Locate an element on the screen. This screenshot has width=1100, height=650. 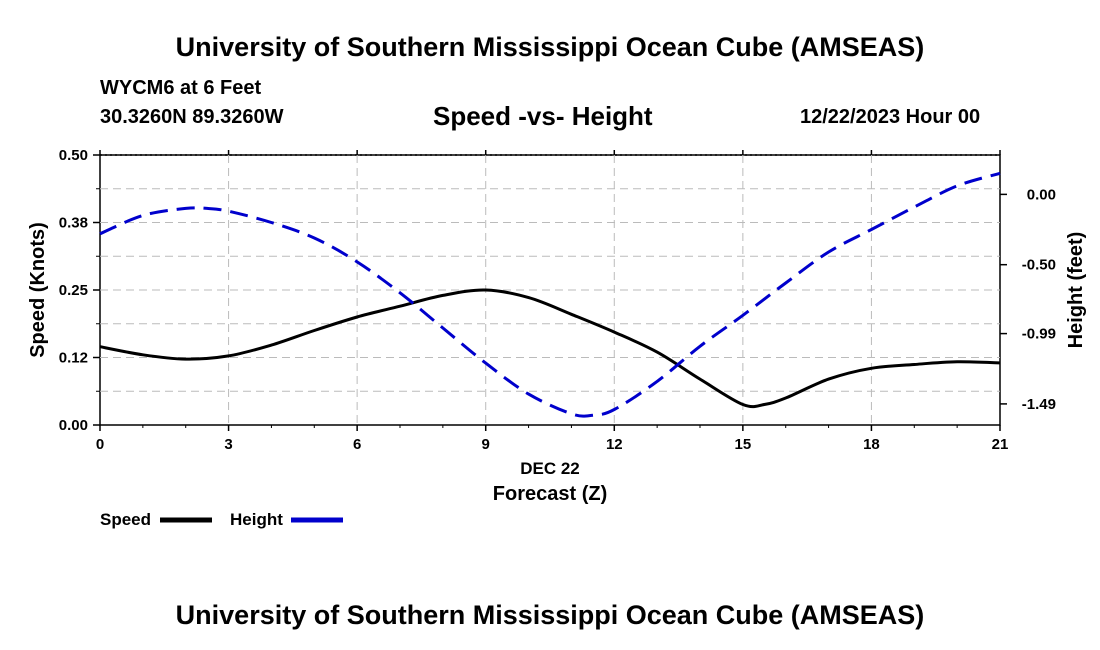
x-tick-label: 0 is located at coordinates (100, 444).